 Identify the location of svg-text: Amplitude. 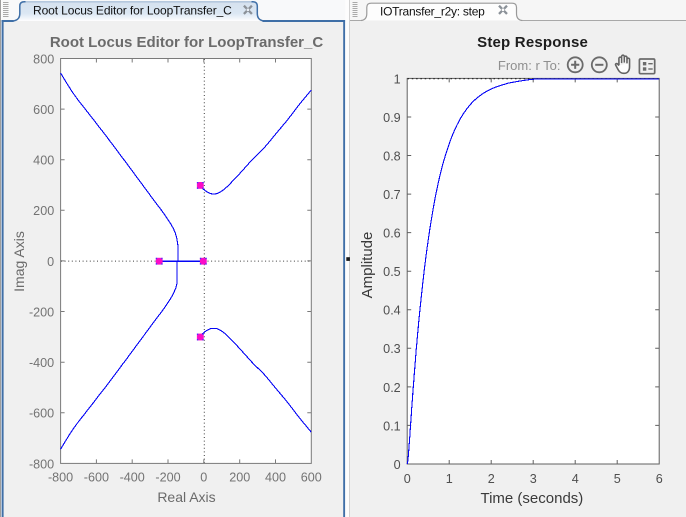
(367, 265).